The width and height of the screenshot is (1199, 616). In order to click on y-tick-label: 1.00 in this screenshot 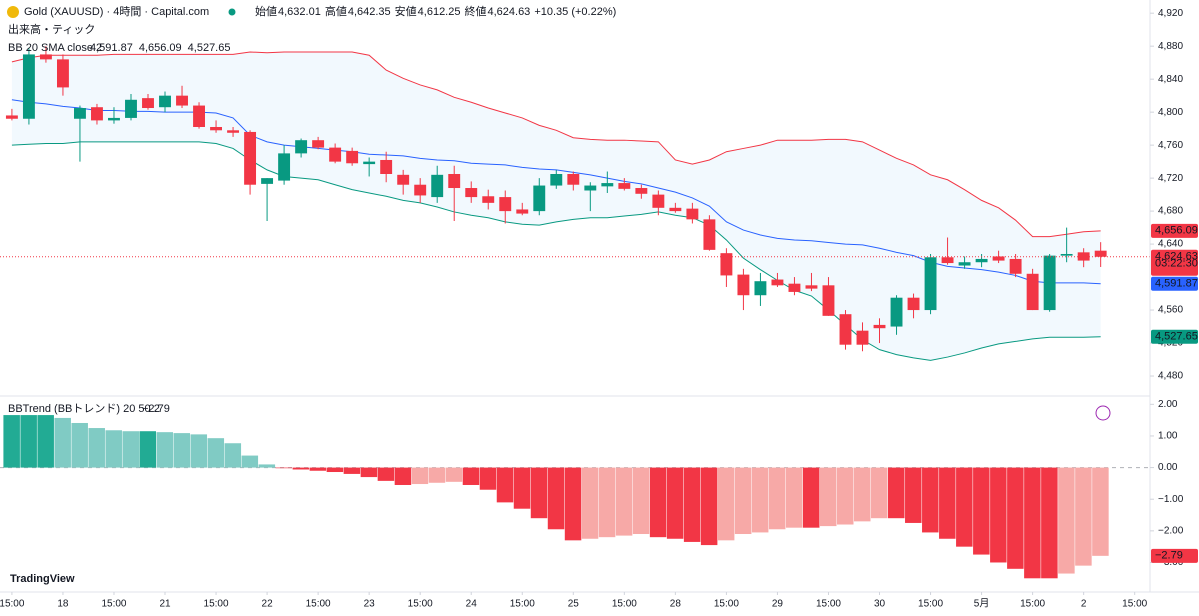, I will do `click(1168, 436)`.